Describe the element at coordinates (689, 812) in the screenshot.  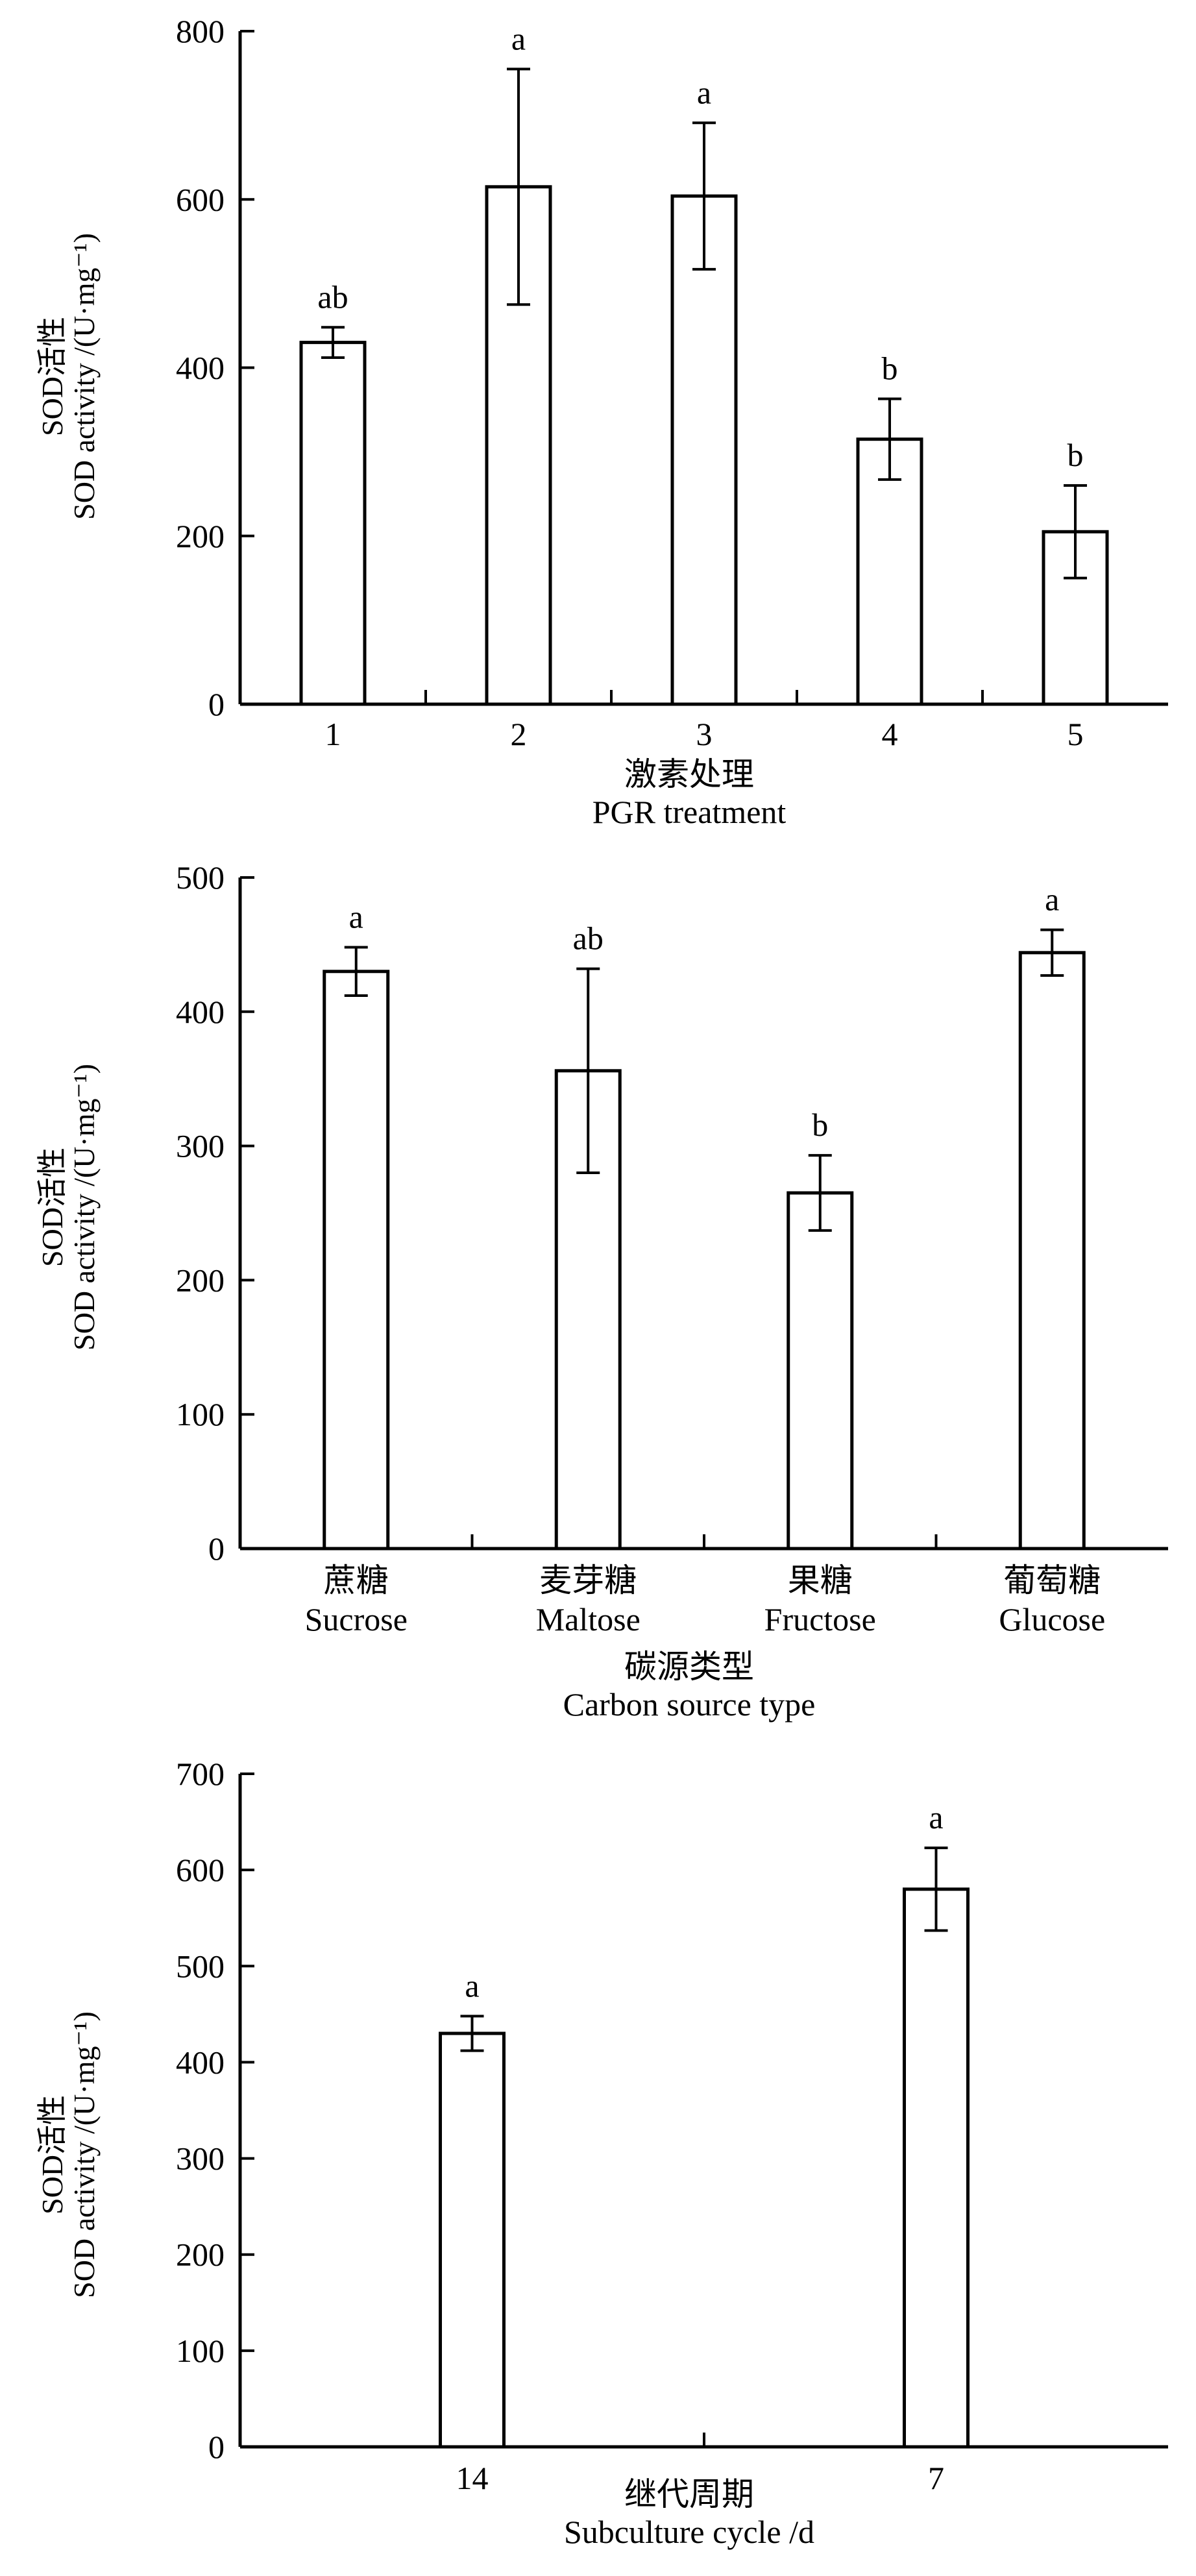
I see `x-axis-label-en: PGR treatment` at that location.